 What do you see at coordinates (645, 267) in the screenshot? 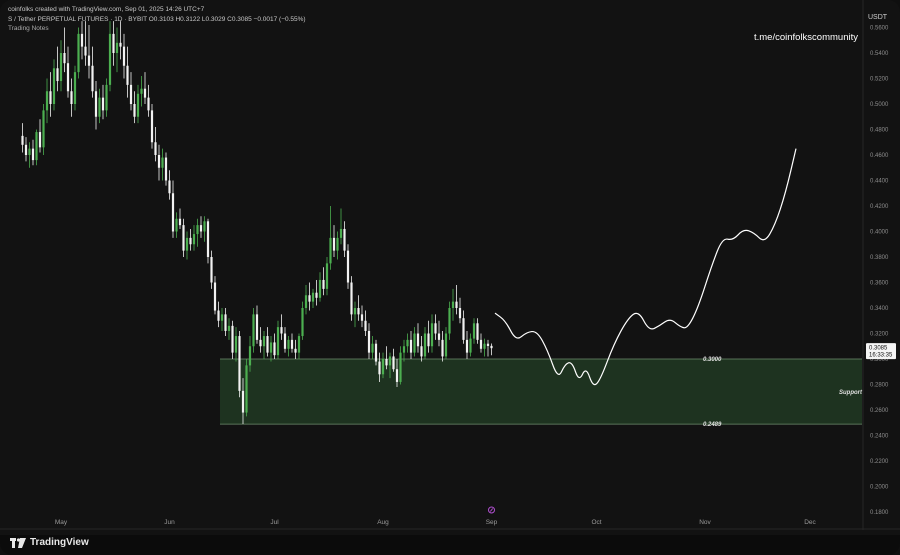
I see `projection-path` at bounding box center [645, 267].